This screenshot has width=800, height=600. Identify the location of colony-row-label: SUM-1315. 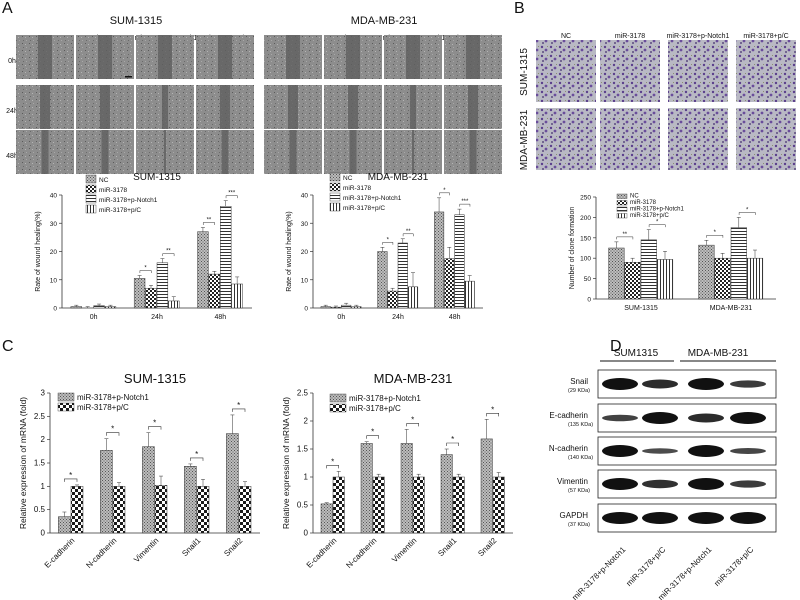
(524, 72).